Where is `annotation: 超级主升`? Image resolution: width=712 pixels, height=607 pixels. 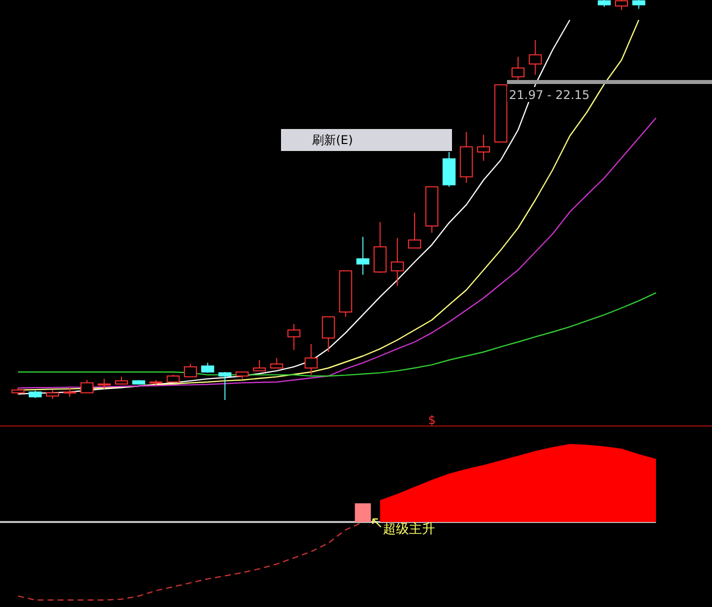
annotation: 超级主升 is located at coordinates (408, 529).